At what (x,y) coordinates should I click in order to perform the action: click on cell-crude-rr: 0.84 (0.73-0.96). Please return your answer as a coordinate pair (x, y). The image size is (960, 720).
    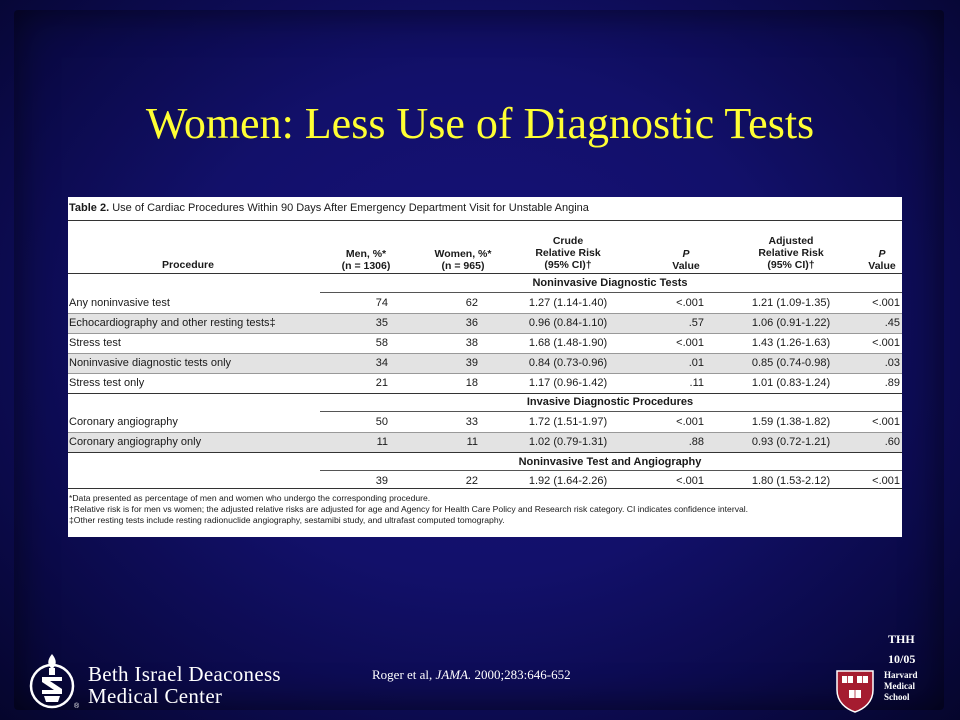
    Looking at the image, I should click on (568, 363).